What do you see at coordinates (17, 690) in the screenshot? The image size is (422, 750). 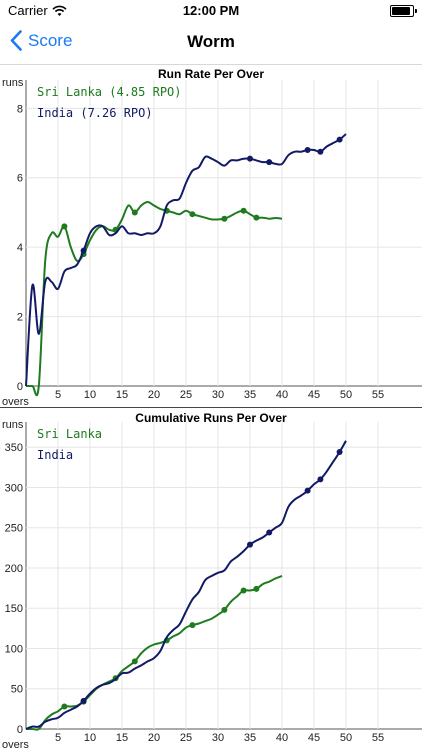 I see `y-tick-label: 50` at bounding box center [17, 690].